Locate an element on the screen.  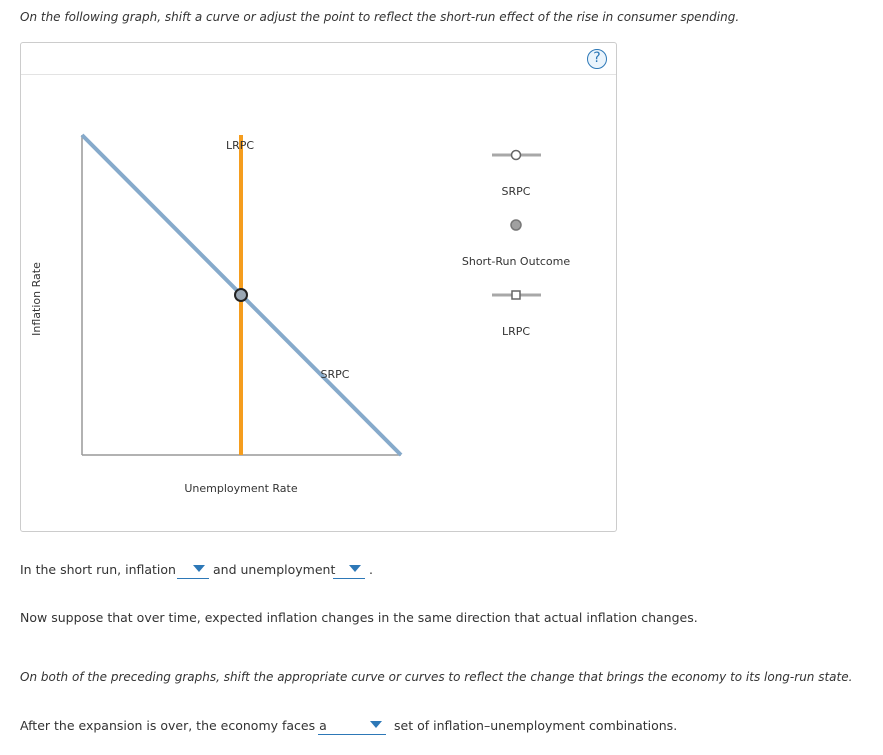
lrpc-tool is located at coordinates (516, 295).